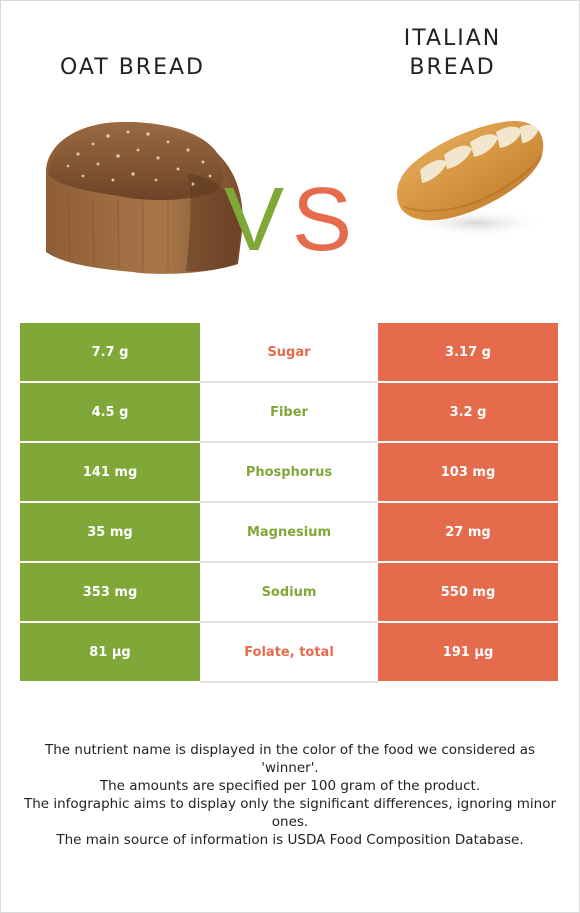 The height and width of the screenshot is (913, 580). I want to click on table-row: 81 µg Folate, total 191 µg, so click(289, 653).